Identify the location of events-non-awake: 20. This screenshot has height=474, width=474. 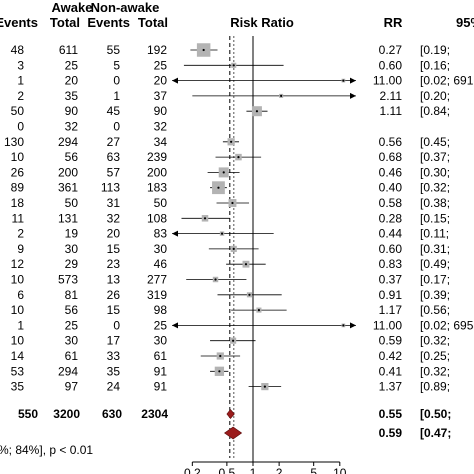
(114, 234).